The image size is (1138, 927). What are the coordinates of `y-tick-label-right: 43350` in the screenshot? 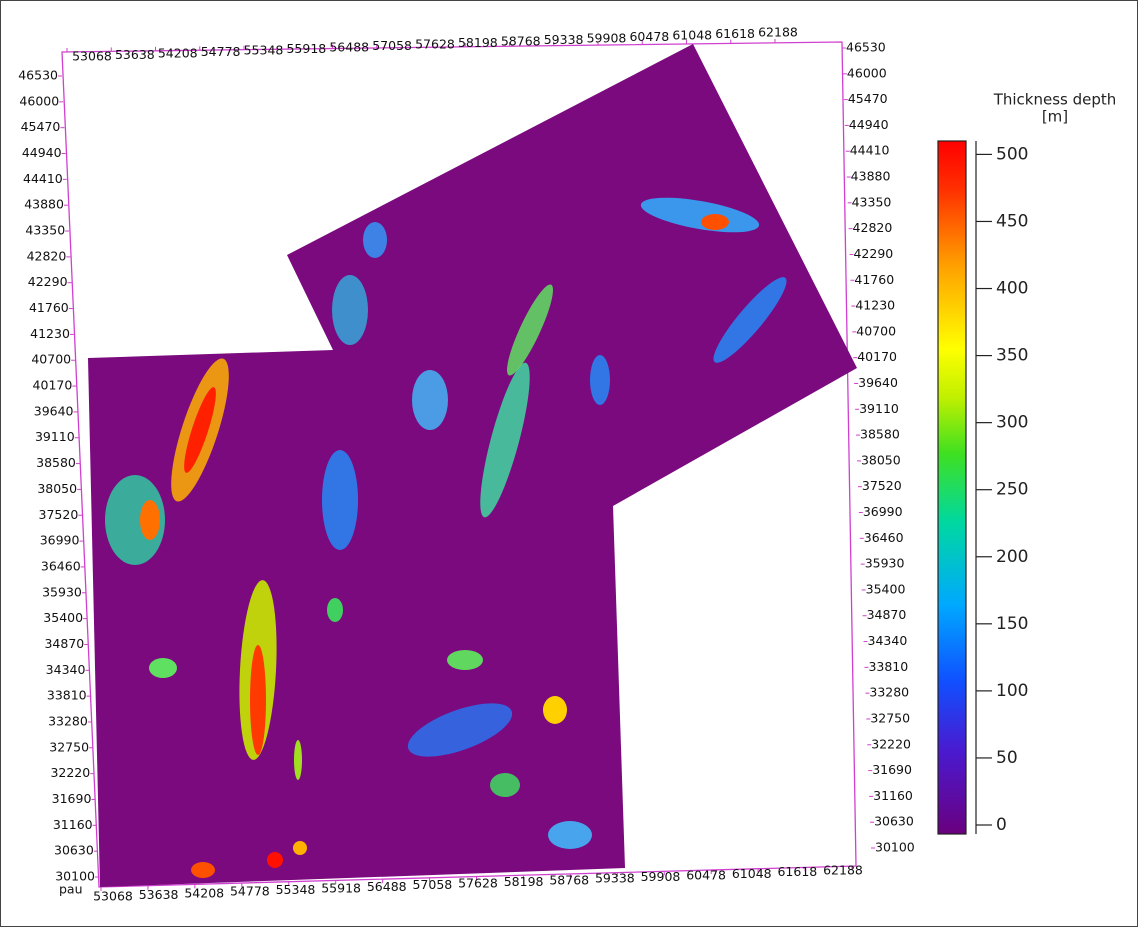 It's located at (872, 201).